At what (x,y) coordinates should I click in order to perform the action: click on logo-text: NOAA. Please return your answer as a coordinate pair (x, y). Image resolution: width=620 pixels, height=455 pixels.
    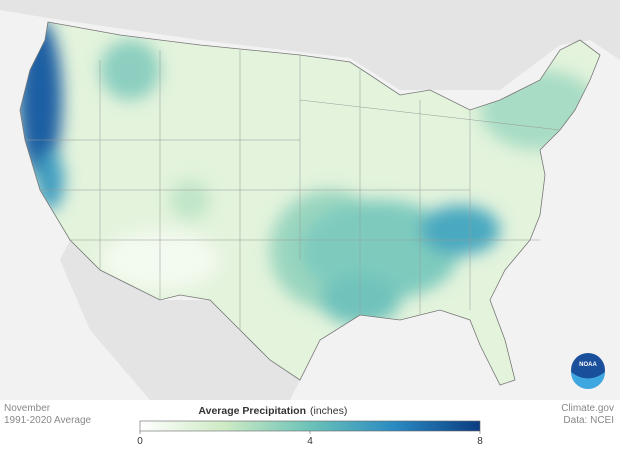
    Looking at the image, I should click on (588, 365).